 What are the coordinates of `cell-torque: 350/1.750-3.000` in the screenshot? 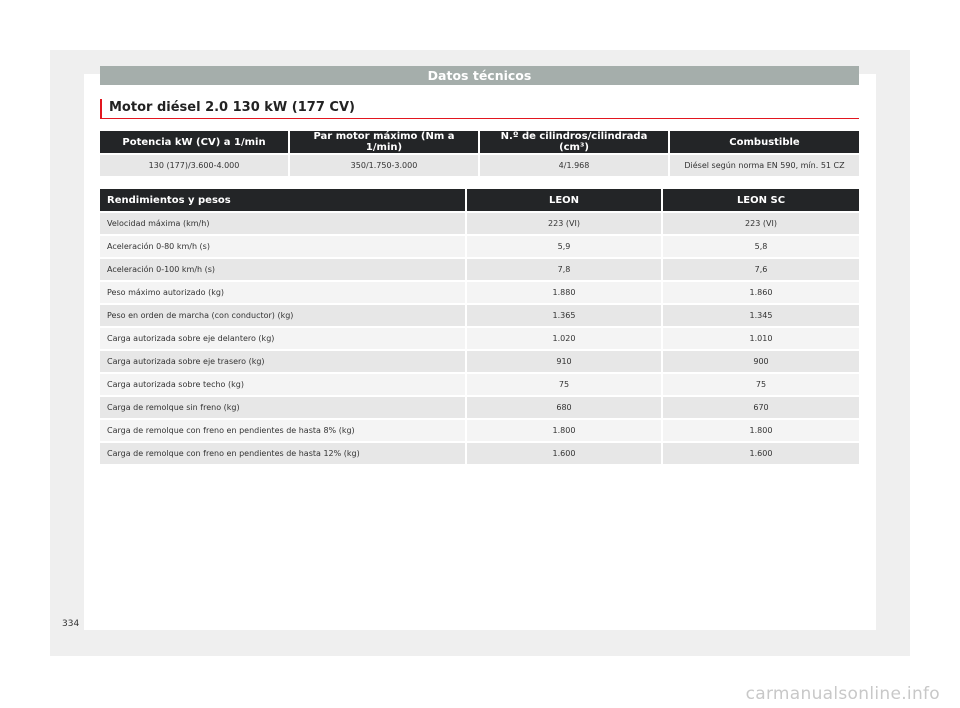 It's located at (385, 166).